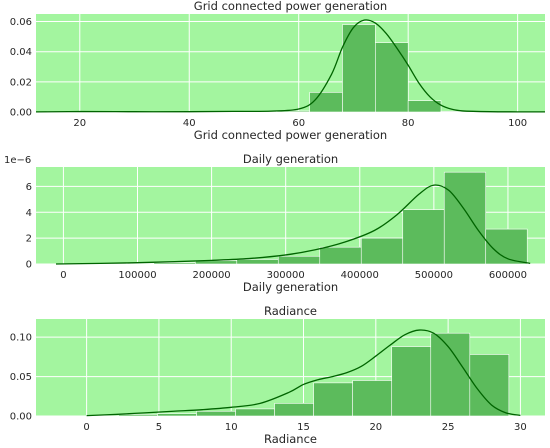 The image size is (550, 448). Describe the element at coordinates (298, 123) in the screenshot. I see `chart-0-x-tick-label-2: 60` at that location.